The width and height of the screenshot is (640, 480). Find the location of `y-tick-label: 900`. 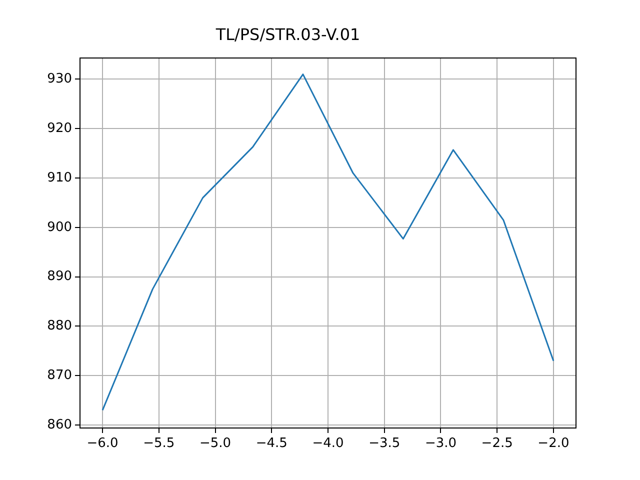

y-tick-label: 900 is located at coordinates (59, 227).